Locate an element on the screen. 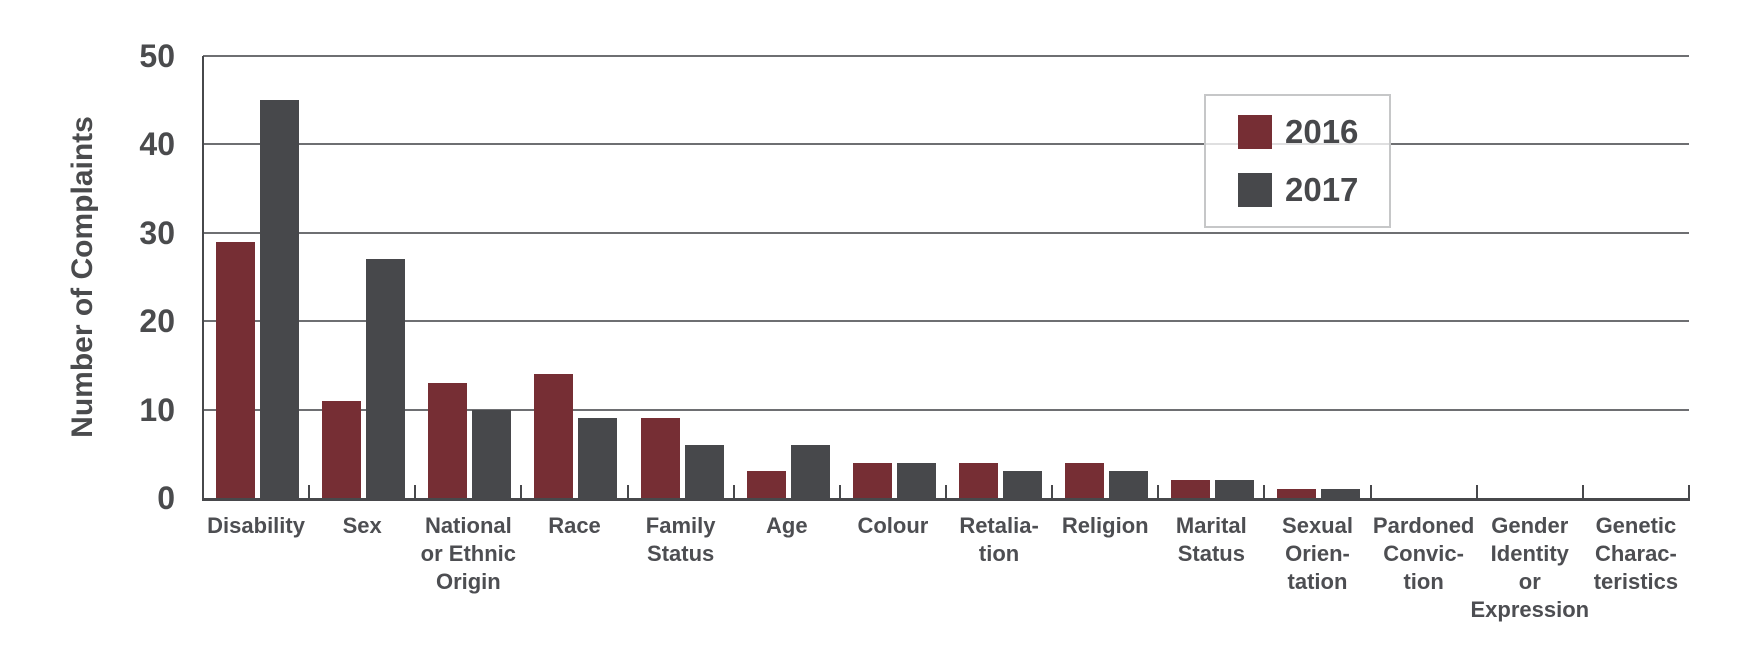 The height and width of the screenshot is (657, 1752). x-category-label: National or Ethnic Origin is located at coordinates (468, 553).